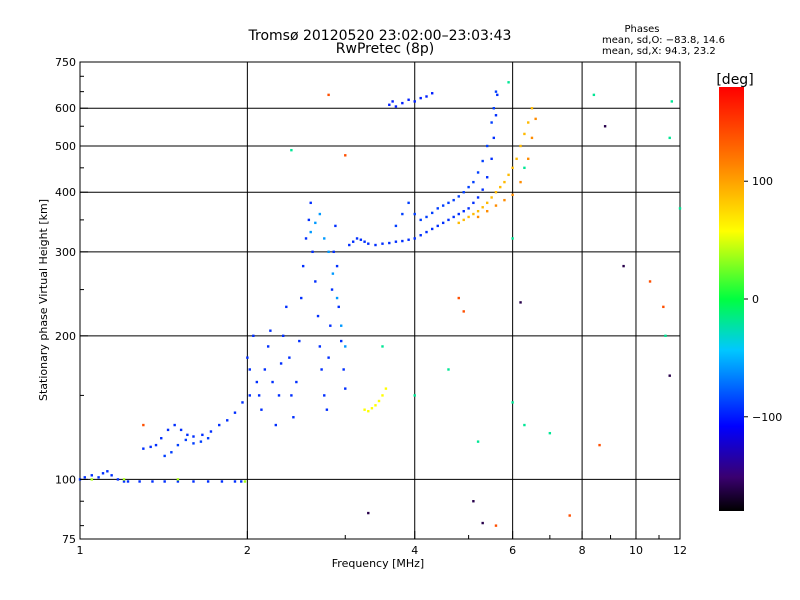  Describe the element at coordinates (755, 299) in the screenshot. I see `colorbar-tick-label: 0` at that location.